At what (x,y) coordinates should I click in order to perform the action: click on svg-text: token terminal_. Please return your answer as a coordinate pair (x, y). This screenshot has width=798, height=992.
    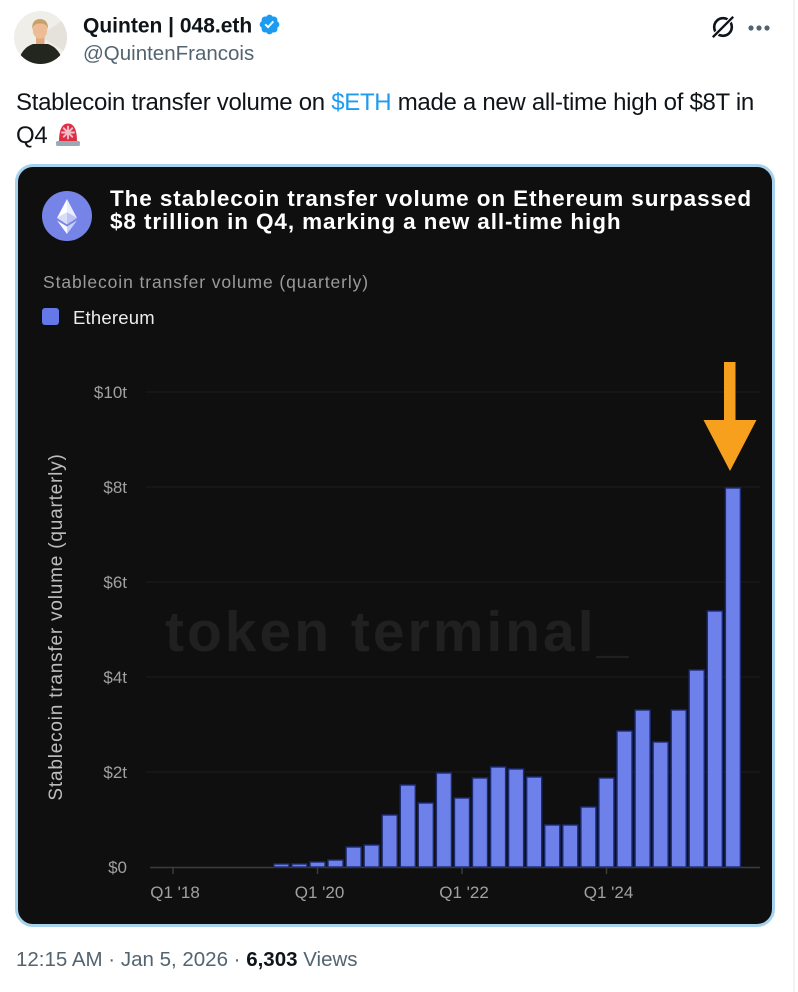
    Looking at the image, I should click on (398, 632).